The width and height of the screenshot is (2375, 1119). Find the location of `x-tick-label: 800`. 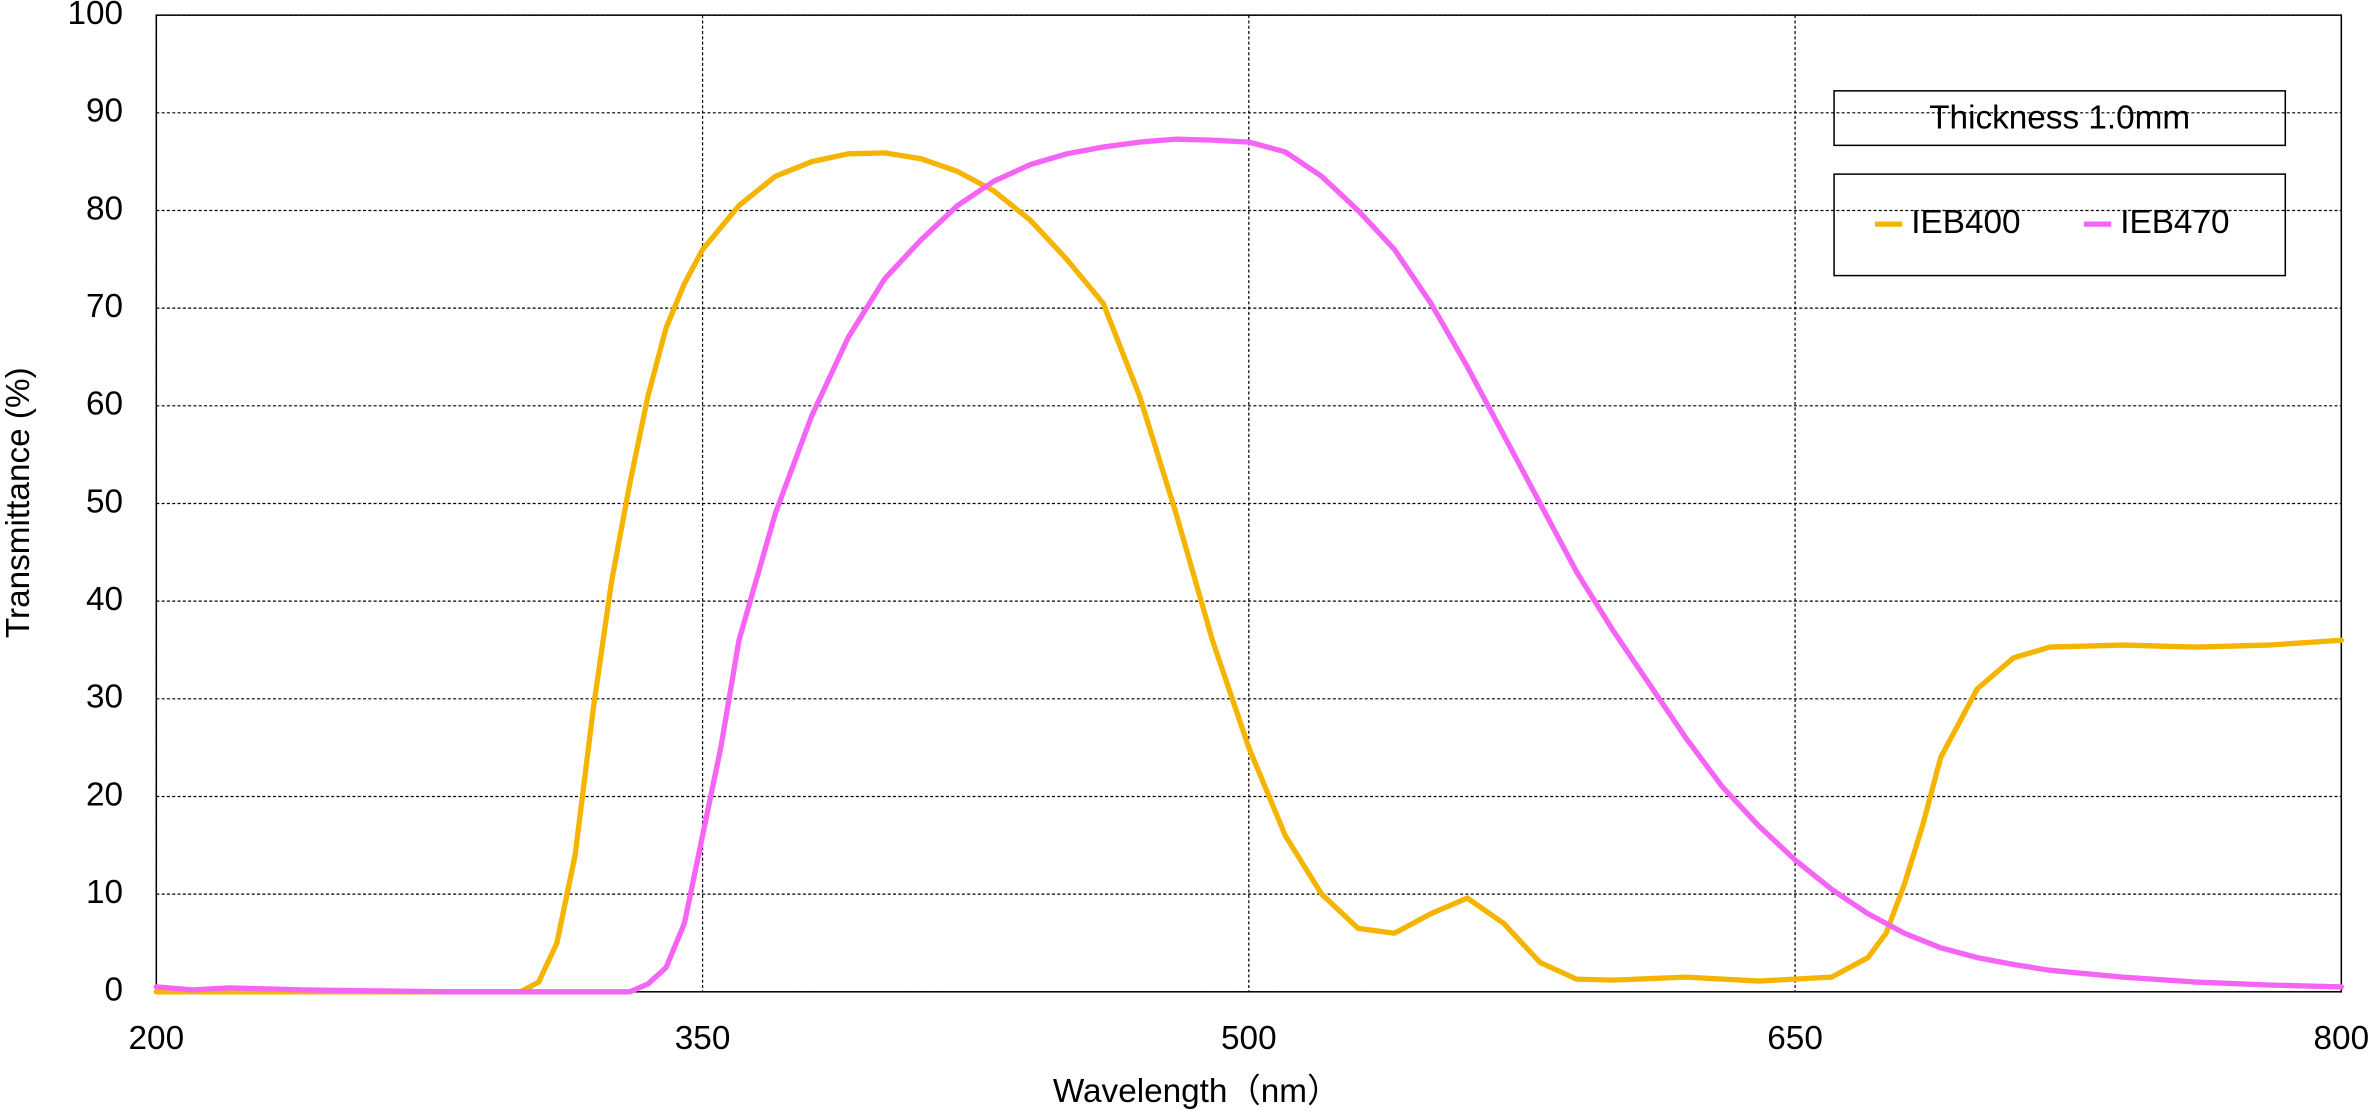

x-tick-label: 800 is located at coordinates (2342, 1038).